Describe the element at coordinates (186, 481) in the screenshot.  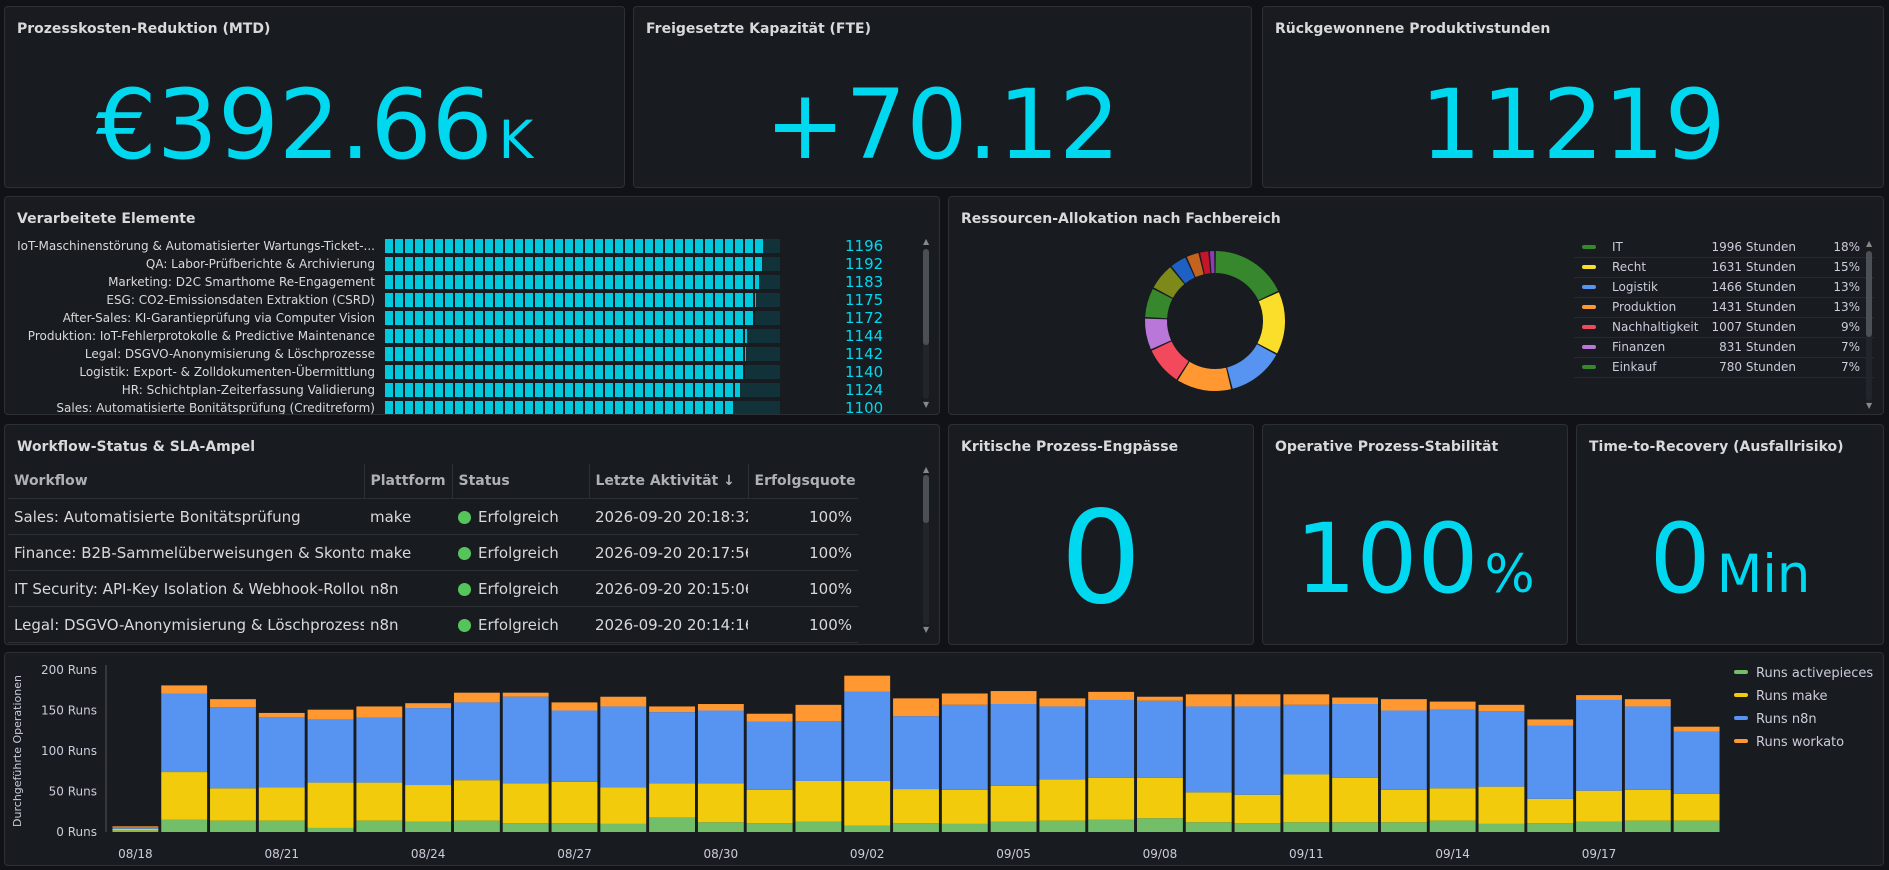
I see `column-workflow: Workflow` at that location.